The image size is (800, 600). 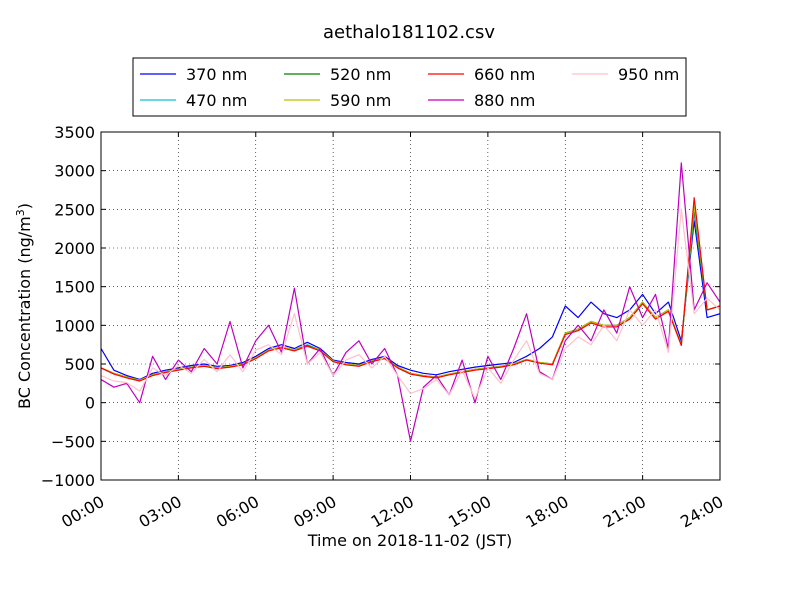 What do you see at coordinates (20, 212) in the screenshot?
I see `y-axis-label-superscript: 3` at bounding box center [20, 212].